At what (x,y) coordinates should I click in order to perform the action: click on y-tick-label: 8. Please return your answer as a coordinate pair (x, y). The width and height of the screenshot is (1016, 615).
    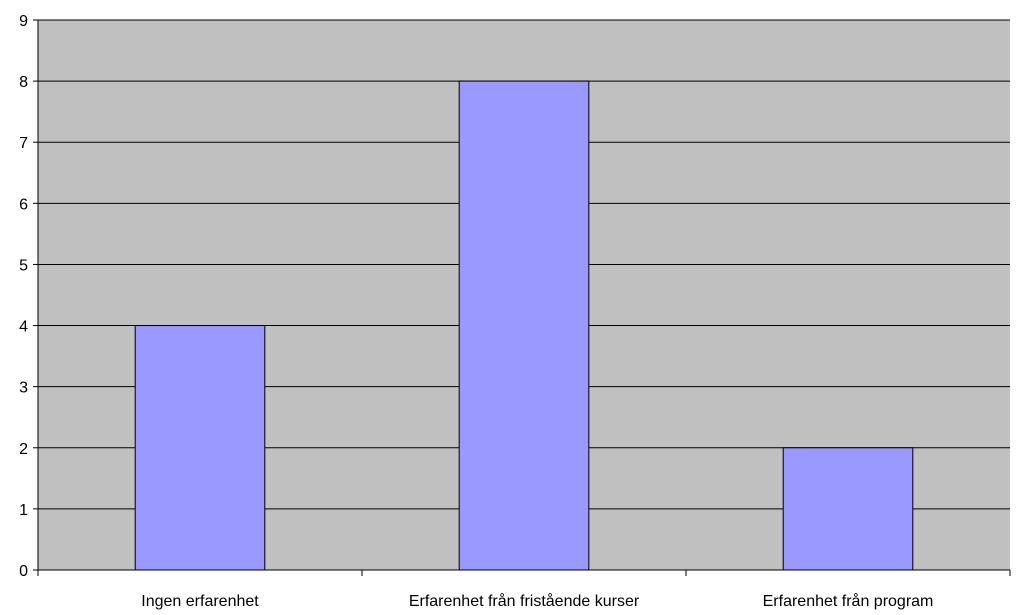
    Looking at the image, I should click on (23, 82).